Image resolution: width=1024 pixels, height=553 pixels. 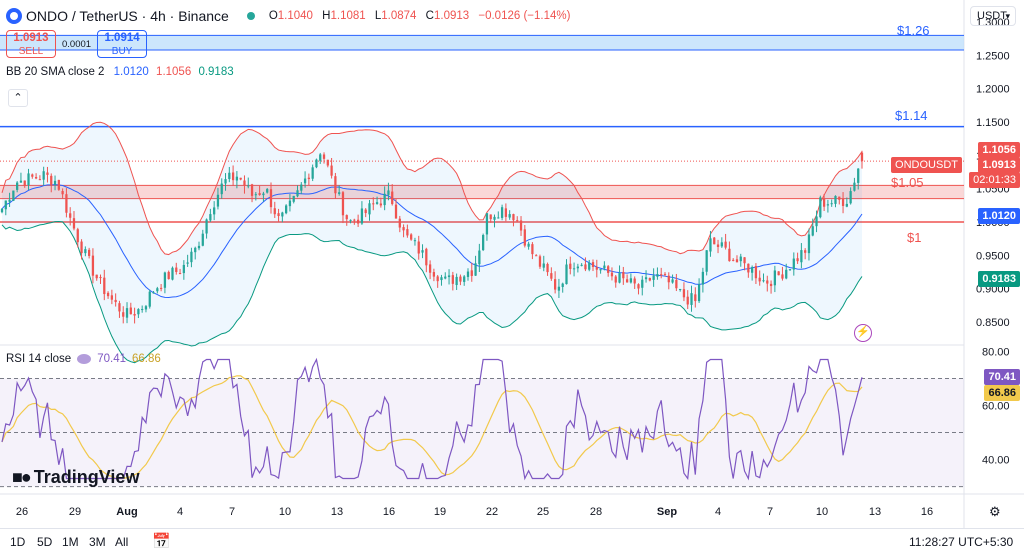 I want to click on rsi-legend: RSI 14 close 70.41 66.86, so click(x=83, y=359).